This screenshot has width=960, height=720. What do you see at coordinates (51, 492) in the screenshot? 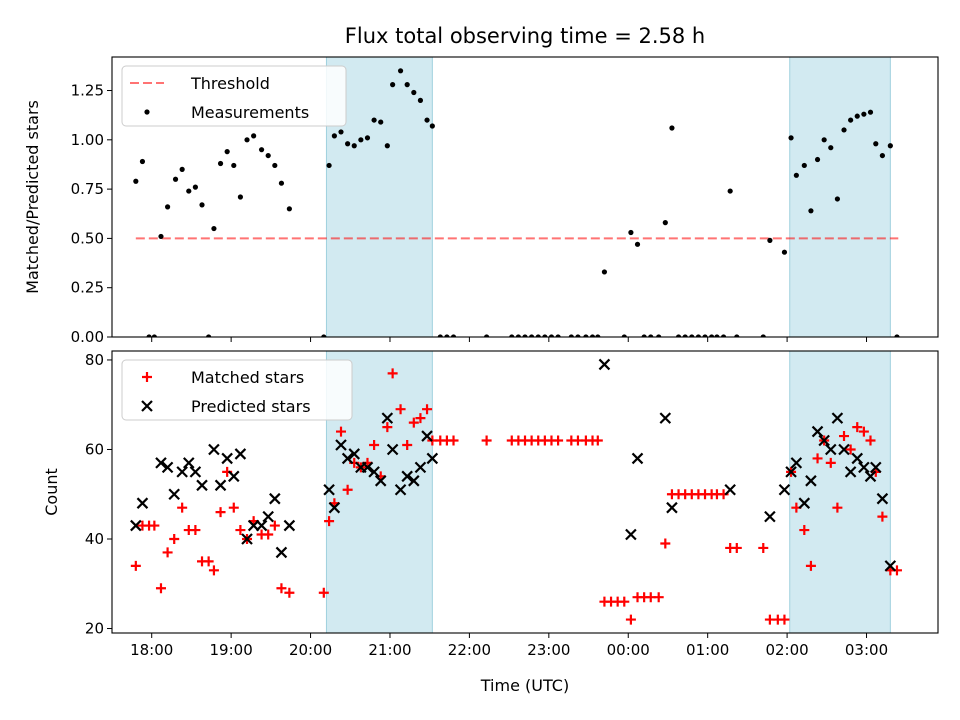
I see `y-axis-label: Count` at bounding box center [51, 492].